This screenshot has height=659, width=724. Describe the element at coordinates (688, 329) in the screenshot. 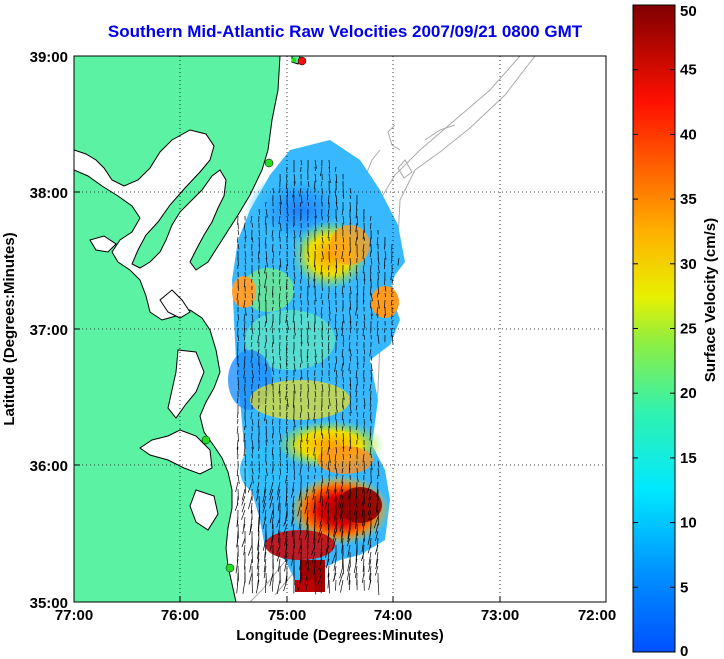

I see `colorbar-tick-label: 25` at that location.